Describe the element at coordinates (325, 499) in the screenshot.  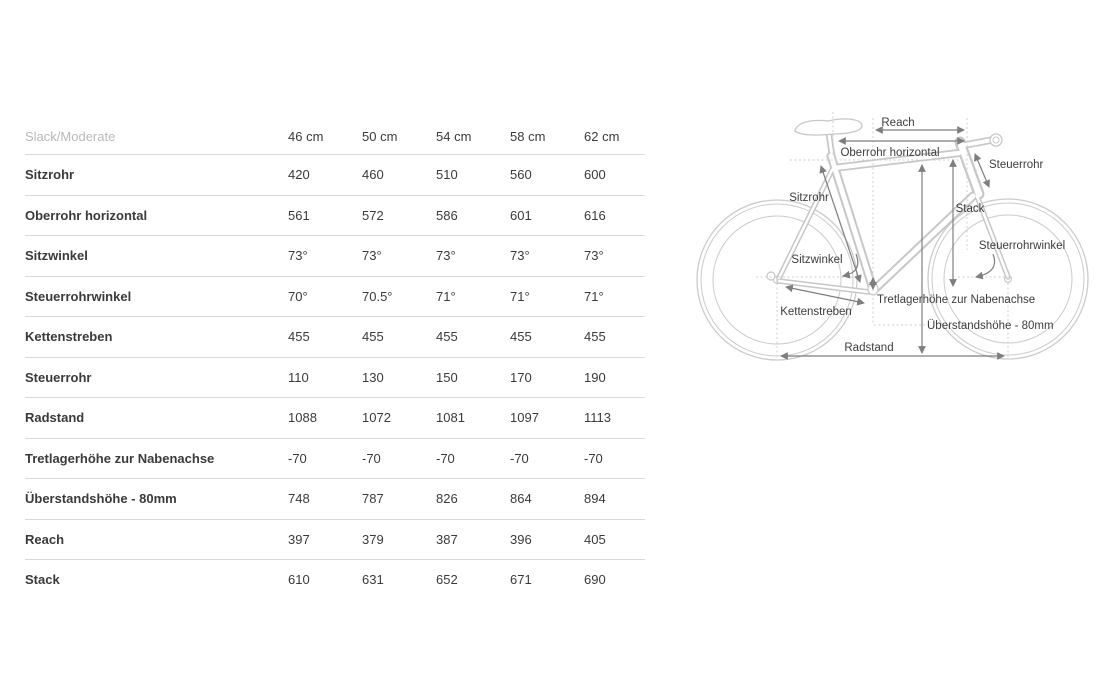
I see `cell: 748` at that location.